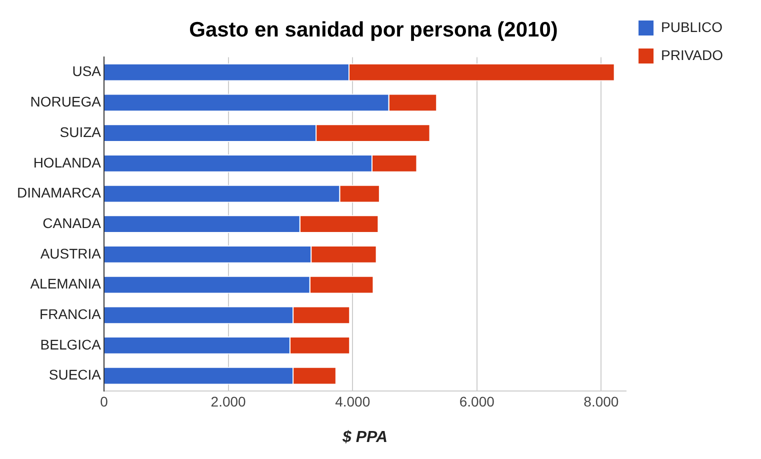  What do you see at coordinates (87, 71) in the screenshot?
I see `y-tick-label: USA` at bounding box center [87, 71].